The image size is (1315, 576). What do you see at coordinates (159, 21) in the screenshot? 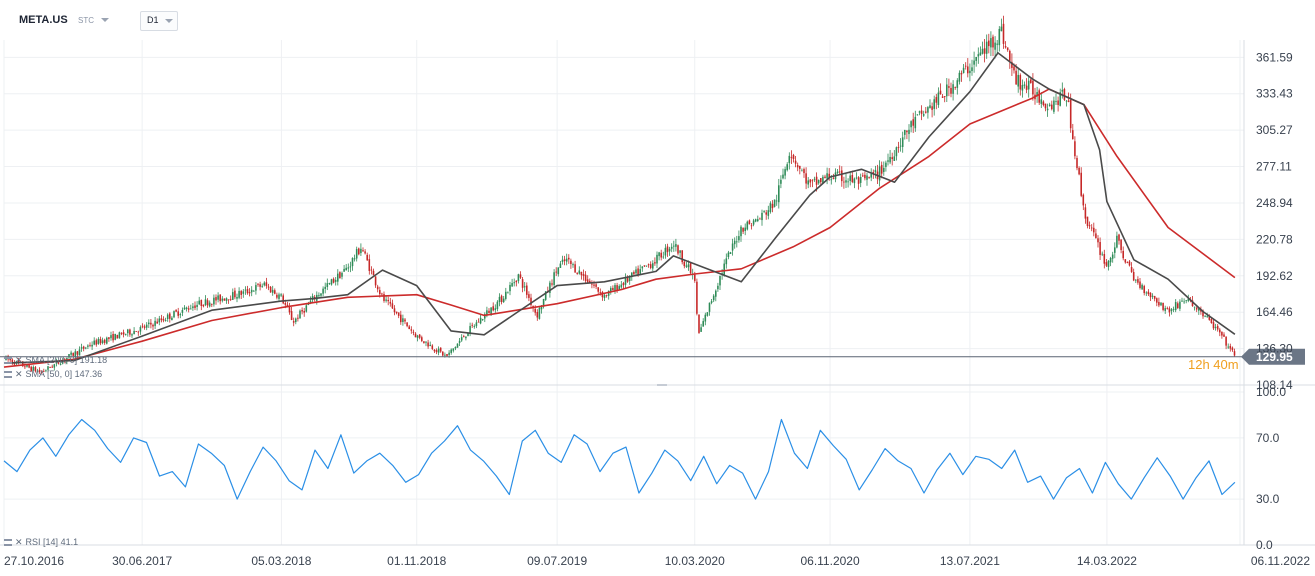
I see `timeframe-select: D1` at bounding box center [159, 21].